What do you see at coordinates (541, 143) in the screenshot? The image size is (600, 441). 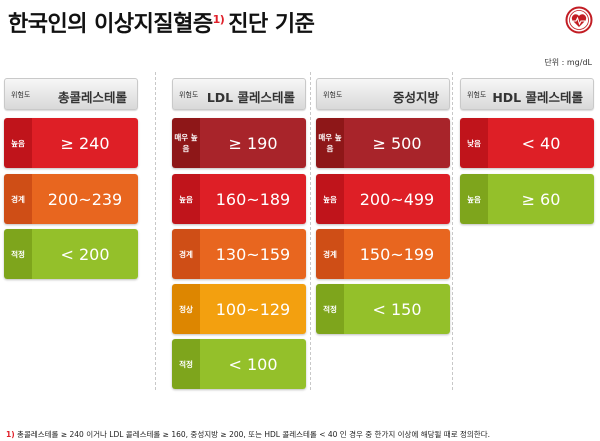 I see `threshold-value: < 40` at bounding box center [541, 143].